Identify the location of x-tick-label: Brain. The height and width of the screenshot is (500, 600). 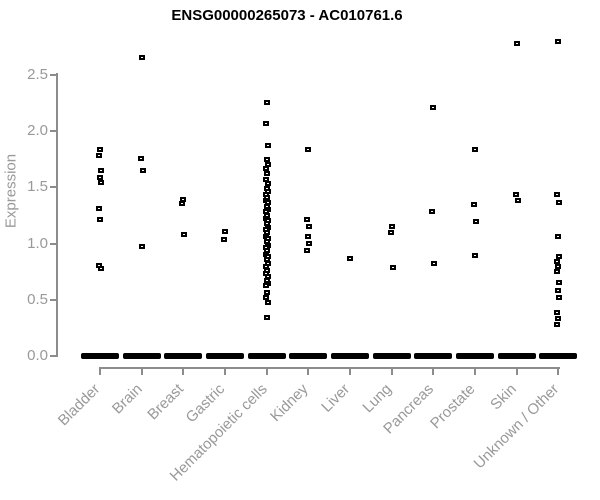
(127, 399).